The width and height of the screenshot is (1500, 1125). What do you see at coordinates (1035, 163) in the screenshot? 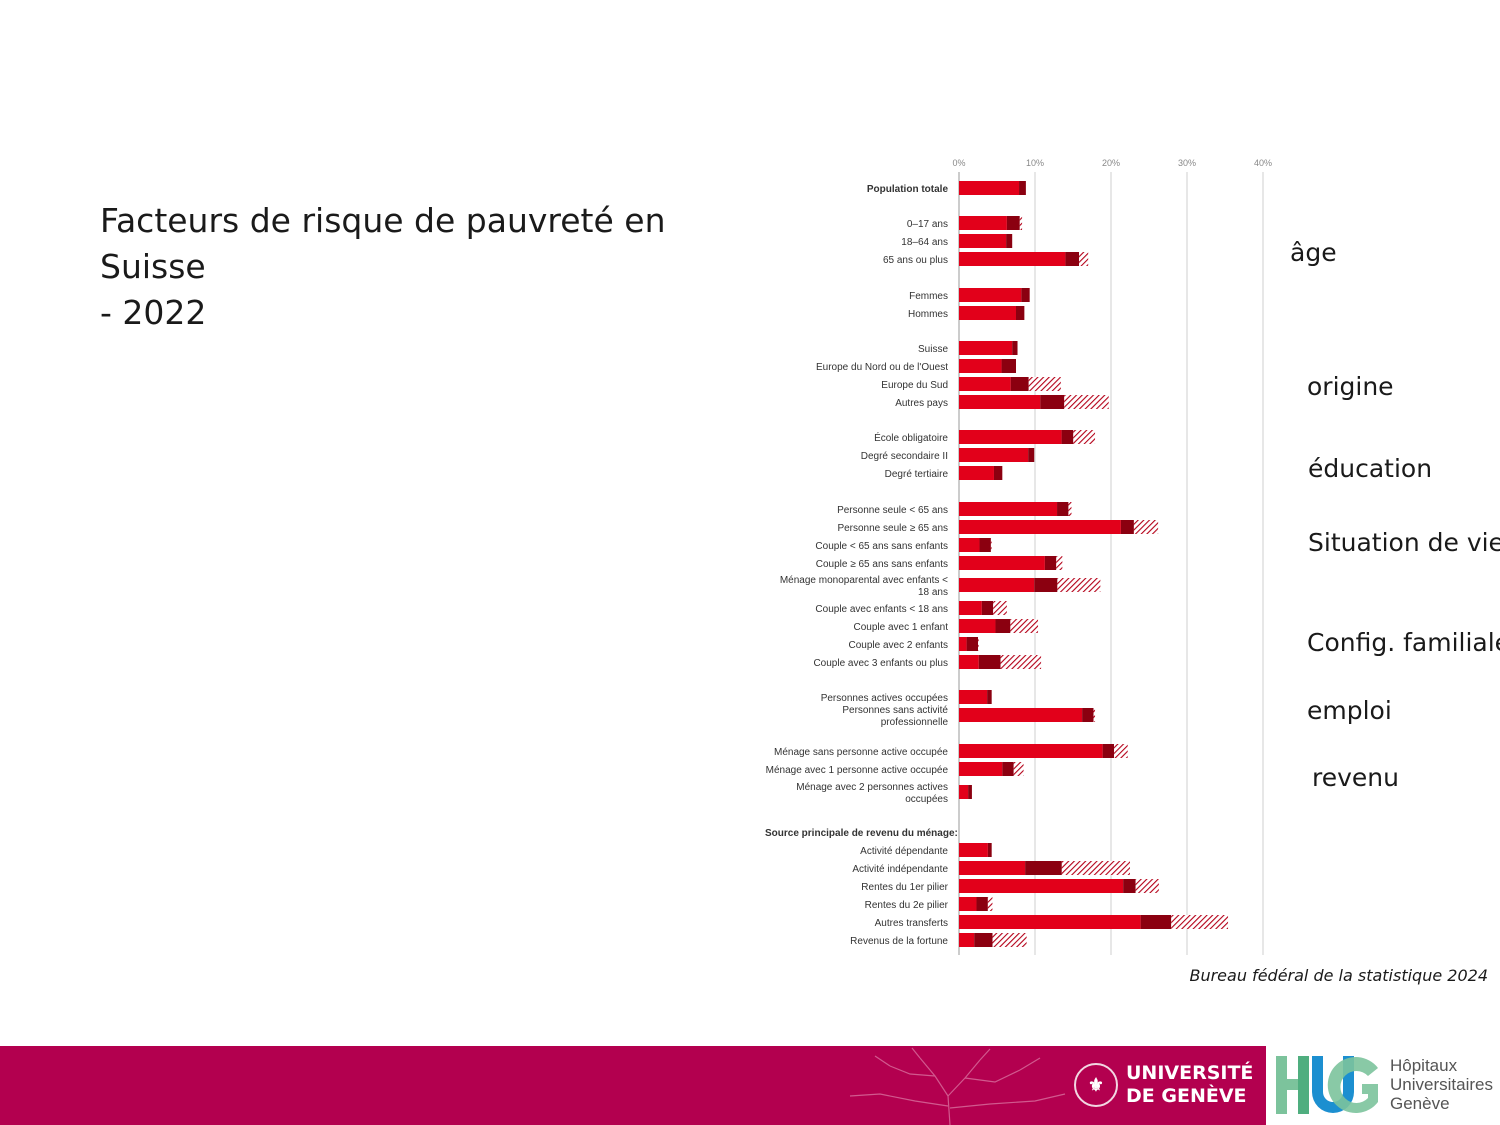
I see `x-tick-label: 10%` at bounding box center [1035, 163].